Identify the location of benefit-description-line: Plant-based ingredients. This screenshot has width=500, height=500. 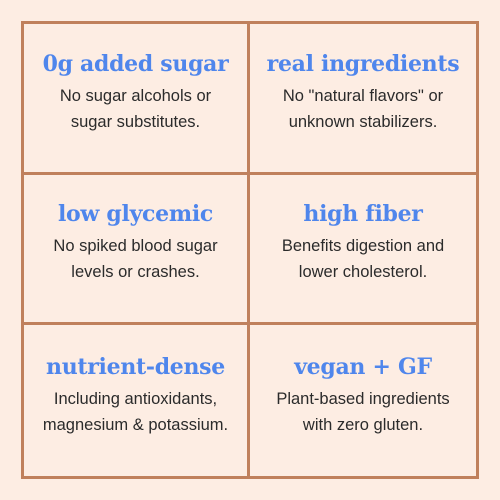
(363, 398).